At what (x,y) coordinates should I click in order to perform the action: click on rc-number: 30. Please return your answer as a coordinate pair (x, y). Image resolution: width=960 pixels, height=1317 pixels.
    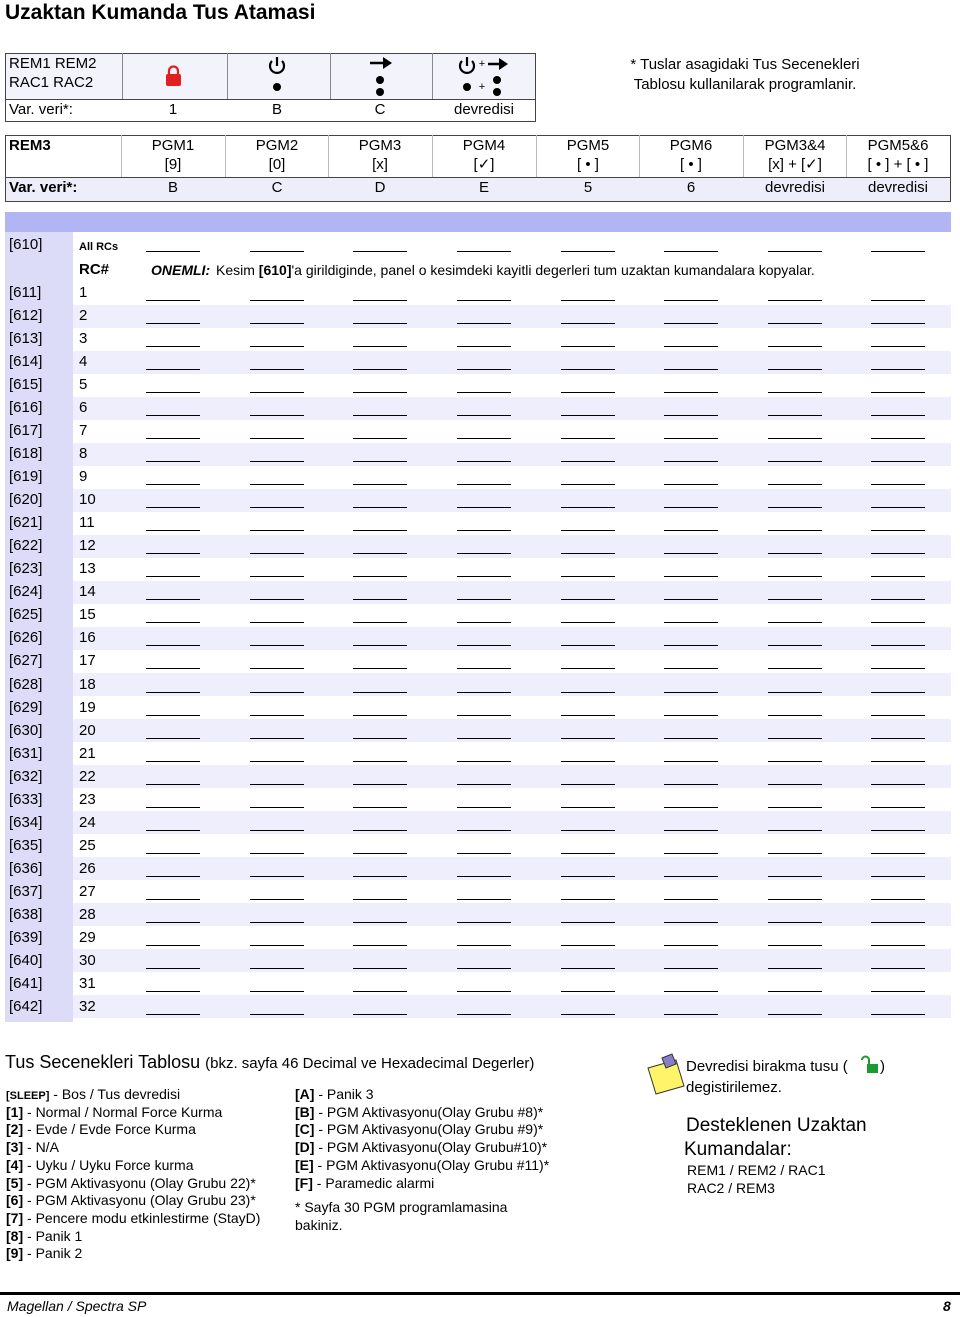
    Looking at the image, I should click on (87, 960).